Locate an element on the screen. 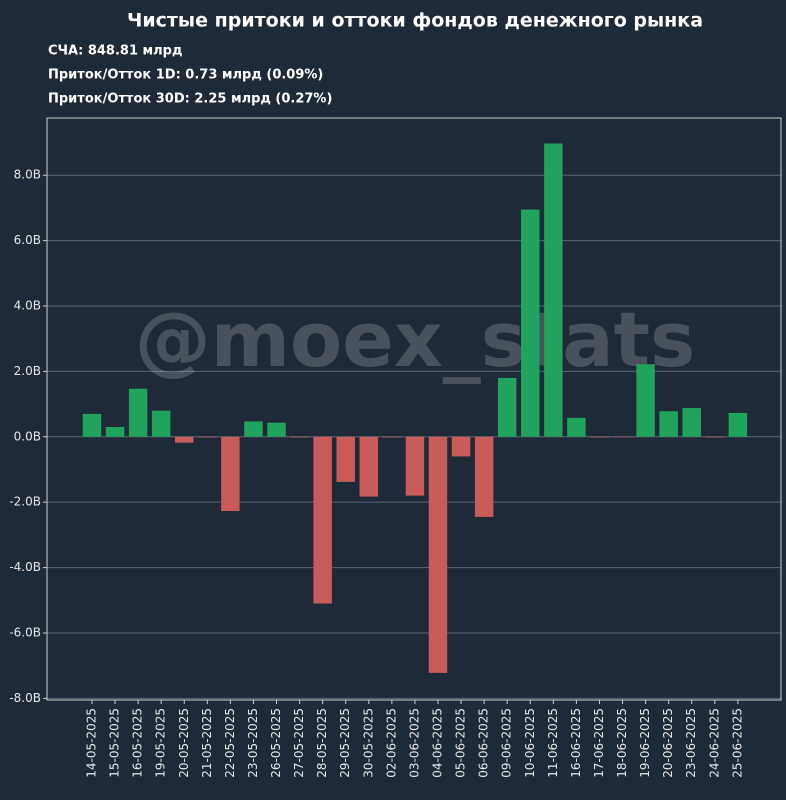  x-tick-label: 10-06-2025 is located at coordinates (530, 743).